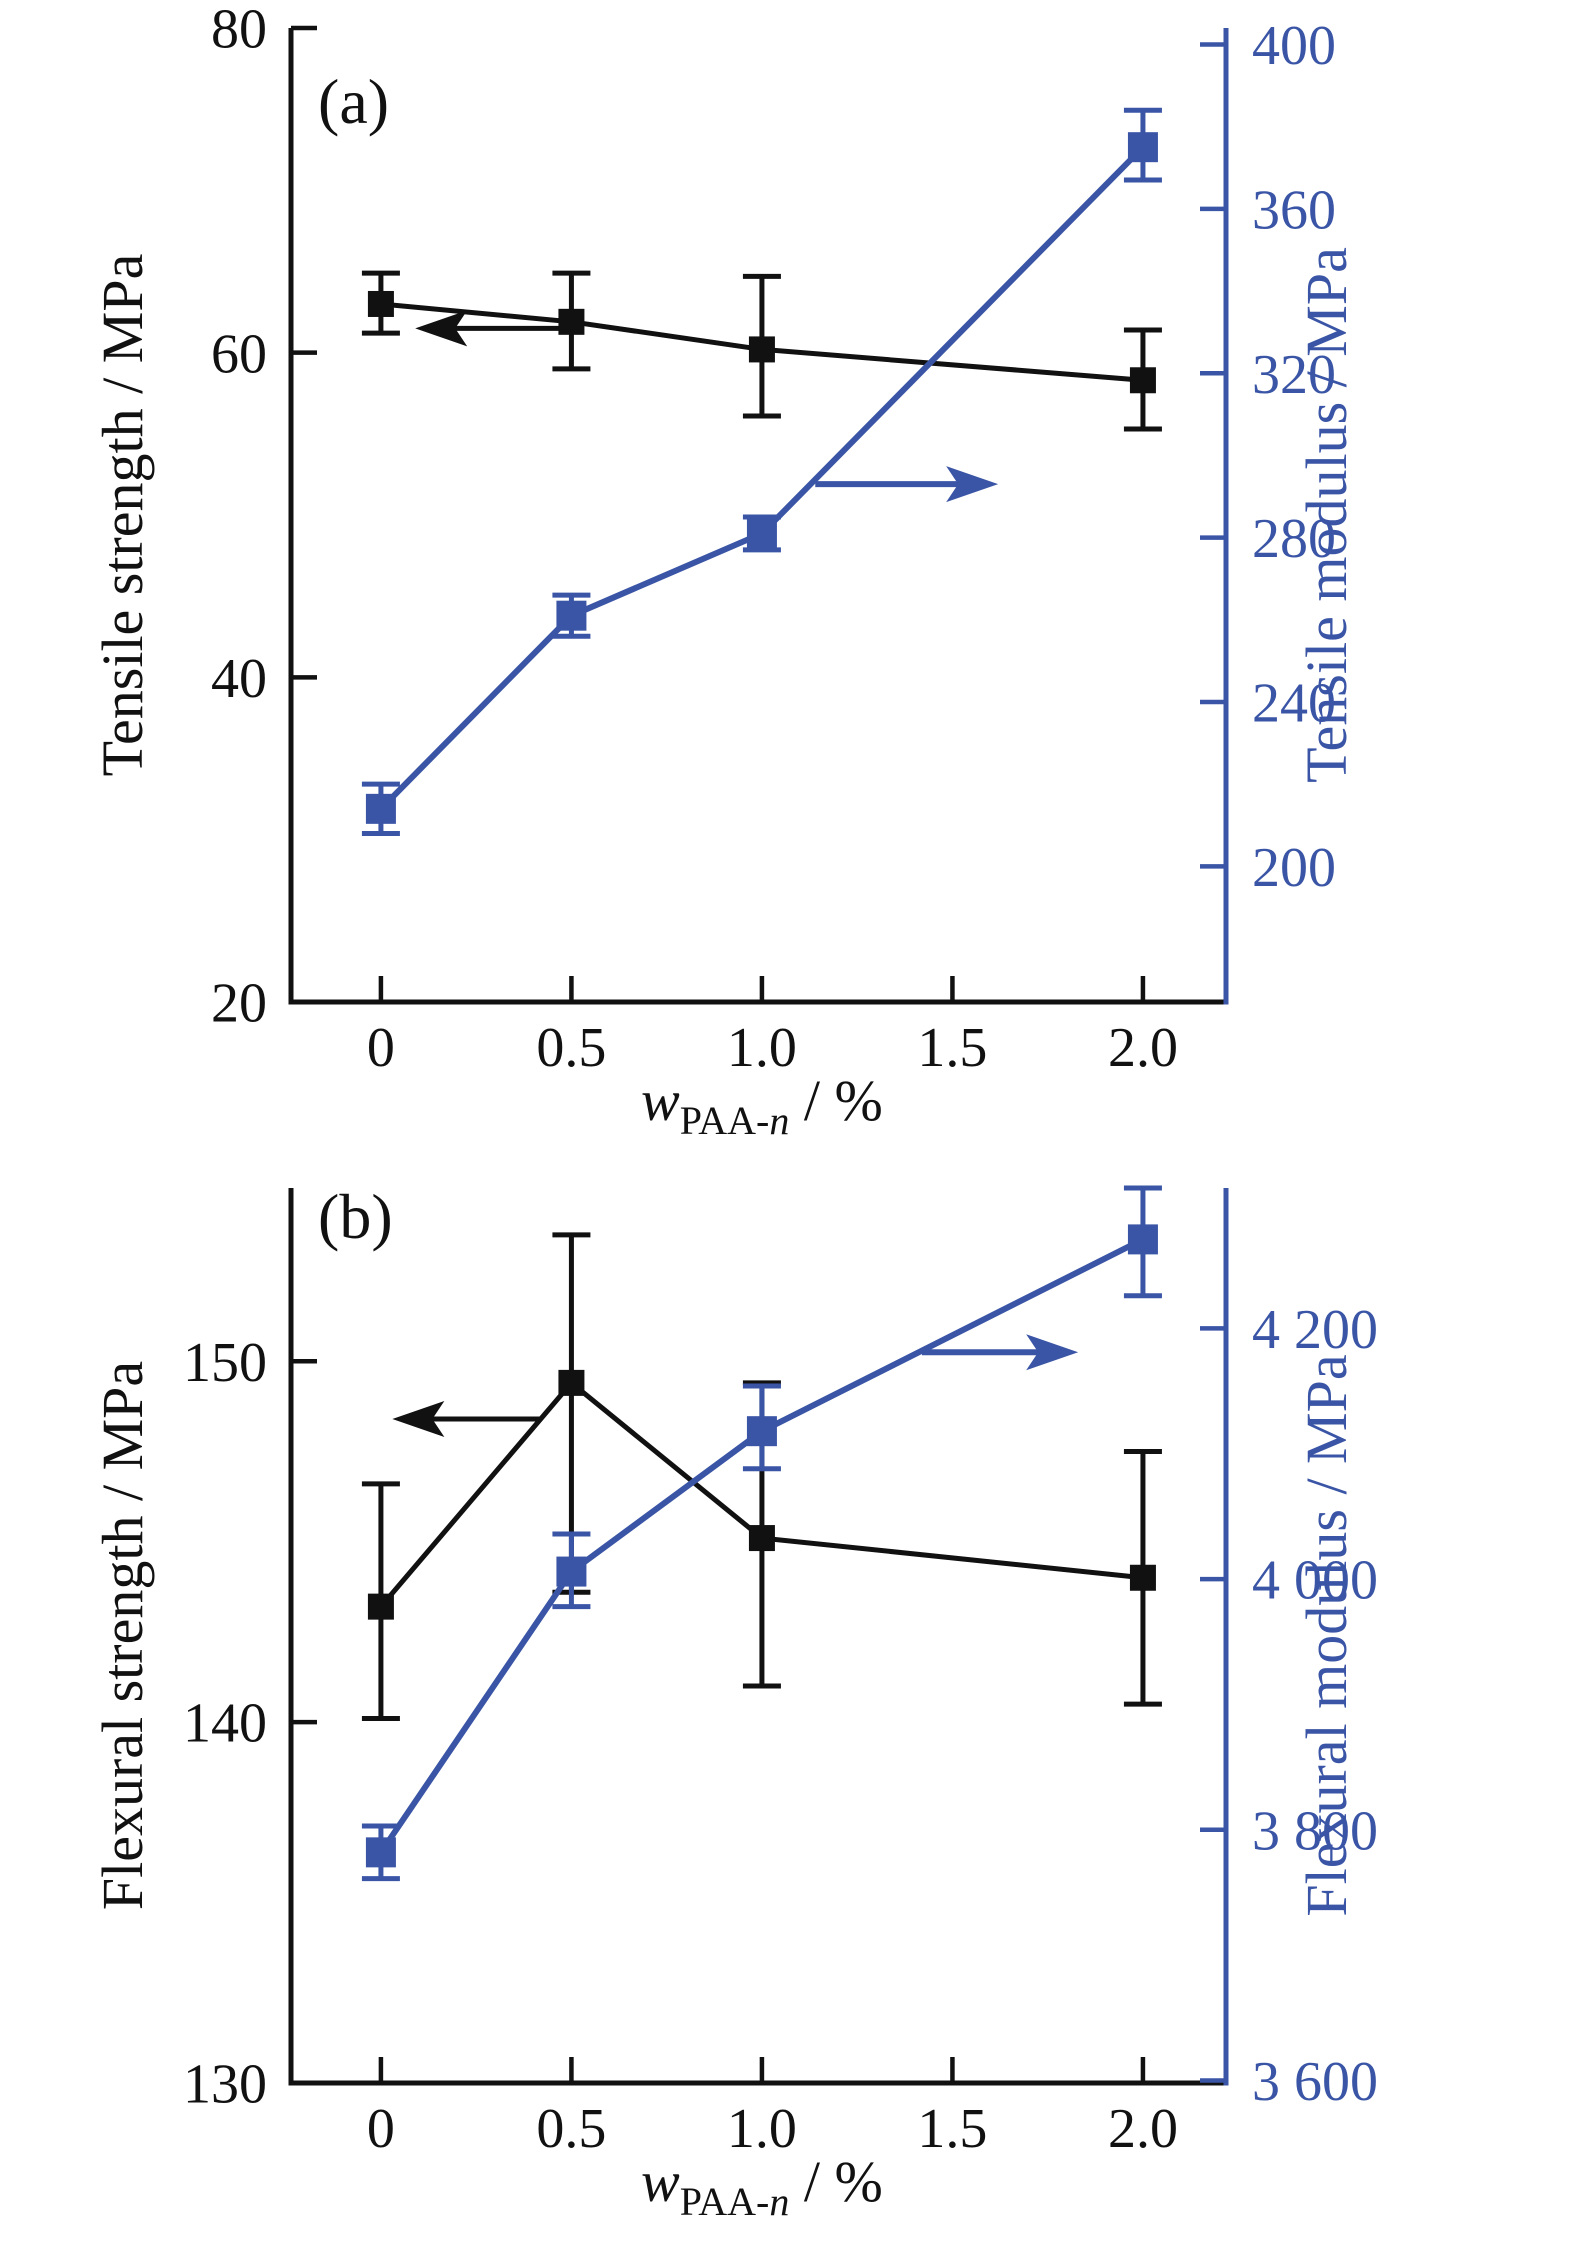 This screenshot has height=2260, width=1575. What do you see at coordinates (1294, 539) in the screenshot?
I see `right-axis-tick-label: 280` at bounding box center [1294, 539].